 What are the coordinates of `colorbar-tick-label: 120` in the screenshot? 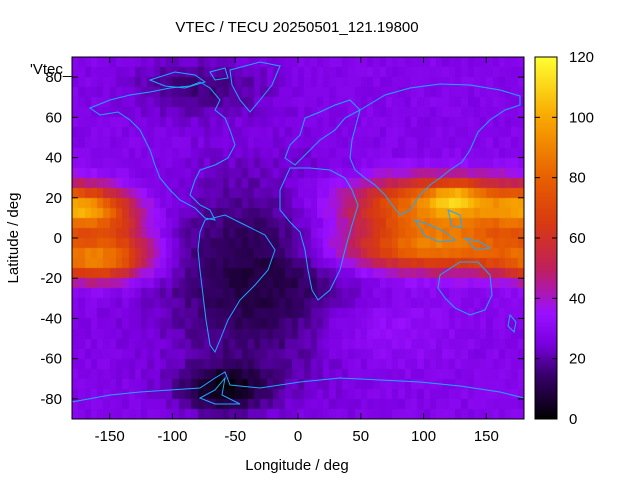 It's located at (581, 57).